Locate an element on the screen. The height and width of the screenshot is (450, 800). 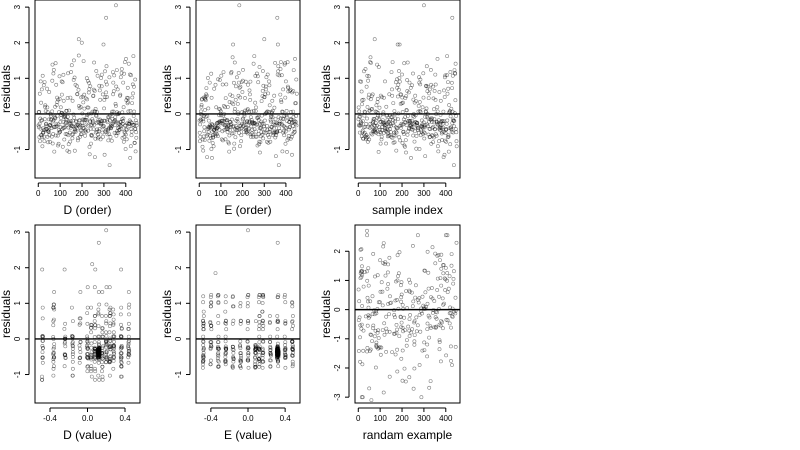
point-group is located at coordinates (248, 299).